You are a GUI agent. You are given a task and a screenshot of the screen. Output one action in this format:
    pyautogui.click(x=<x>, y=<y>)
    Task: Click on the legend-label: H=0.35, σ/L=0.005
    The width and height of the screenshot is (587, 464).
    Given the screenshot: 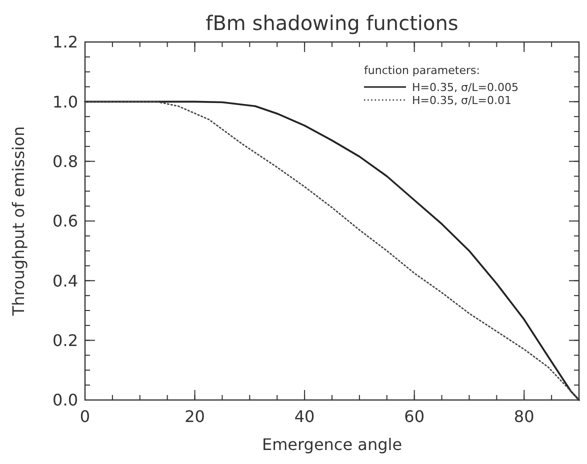 What is the action you would take?
    pyautogui.click(x=465, y=87)
    